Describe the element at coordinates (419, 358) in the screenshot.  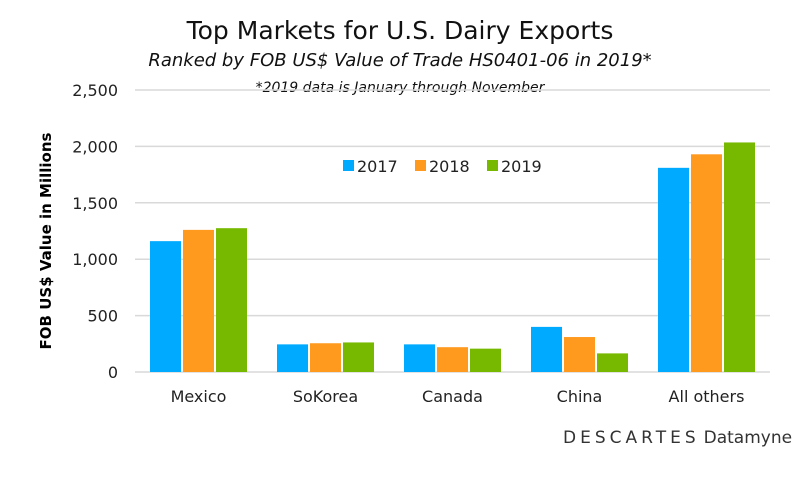
I see `bar-canada-2017` at that location.